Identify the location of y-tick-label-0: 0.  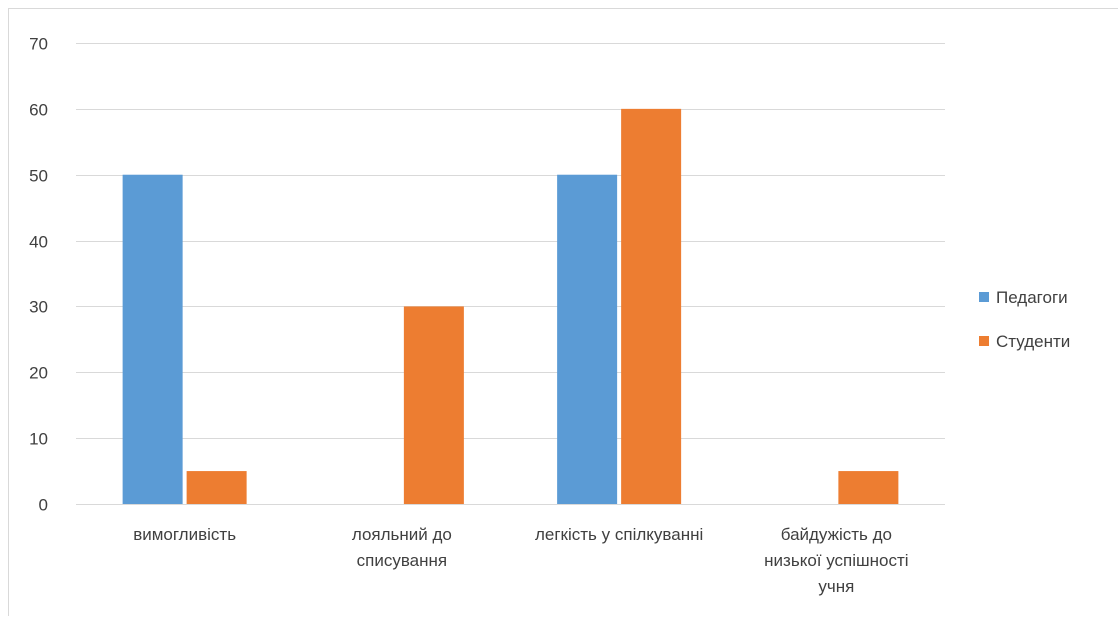
(43, 505).